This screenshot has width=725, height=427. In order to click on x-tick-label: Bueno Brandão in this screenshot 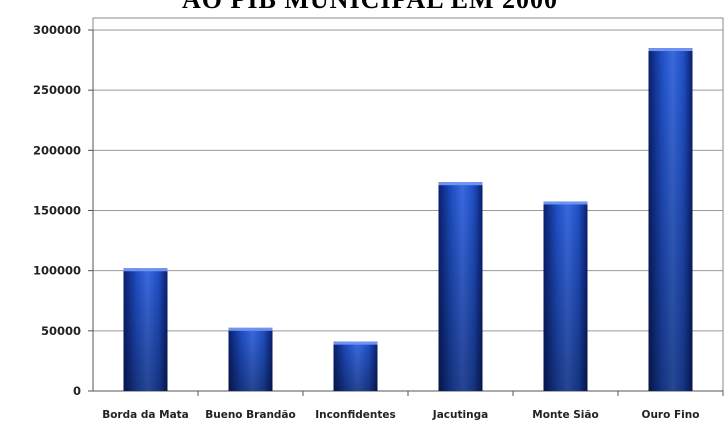, I will do `click(250, 415)`.